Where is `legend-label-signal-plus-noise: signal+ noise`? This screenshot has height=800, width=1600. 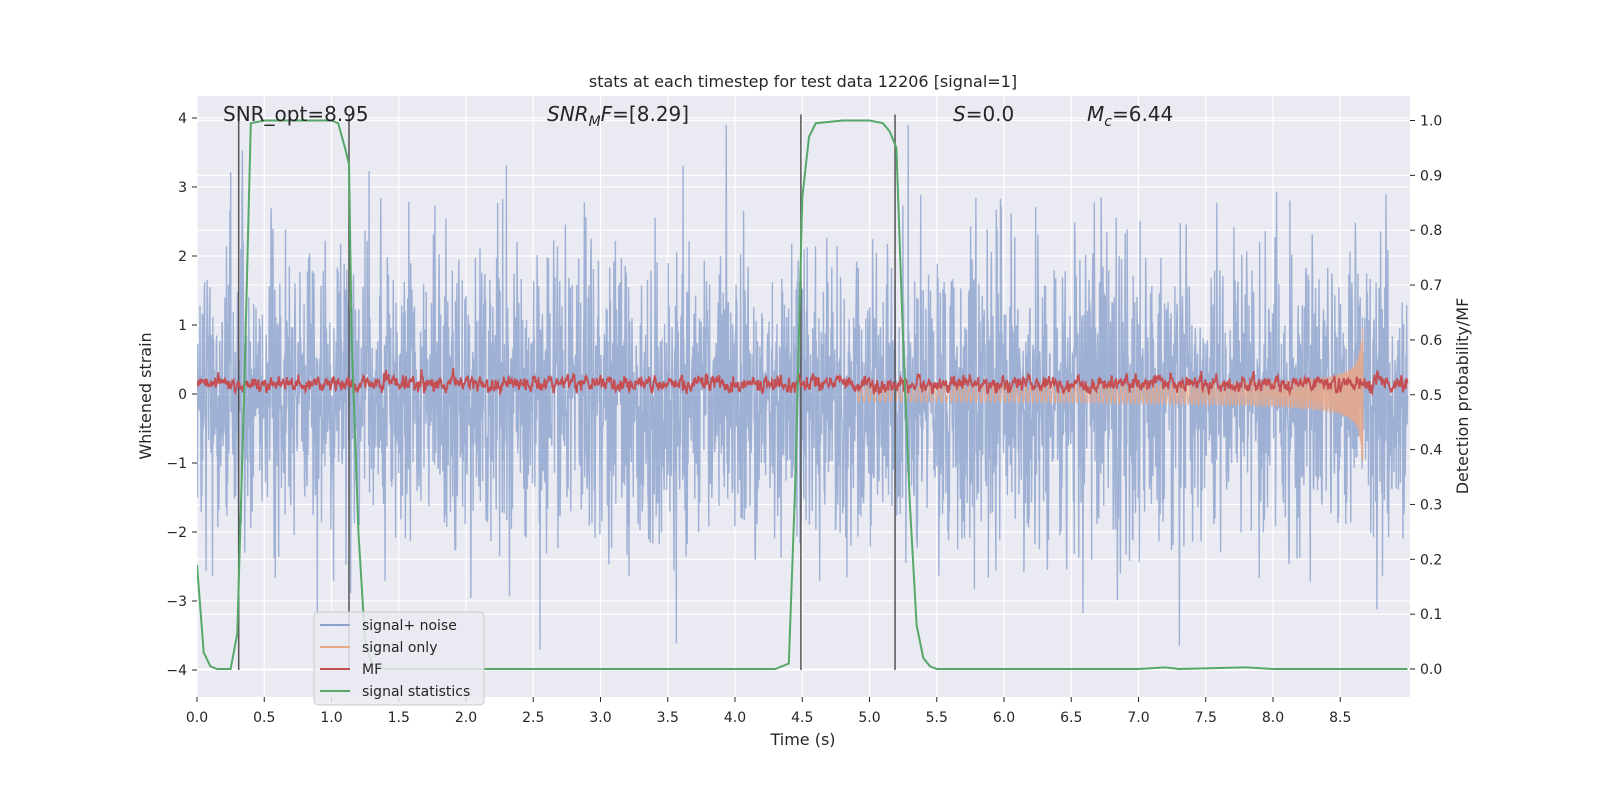 legend-label-signal-plus-noise: signal+ noise is located at coordinates (409, 626).